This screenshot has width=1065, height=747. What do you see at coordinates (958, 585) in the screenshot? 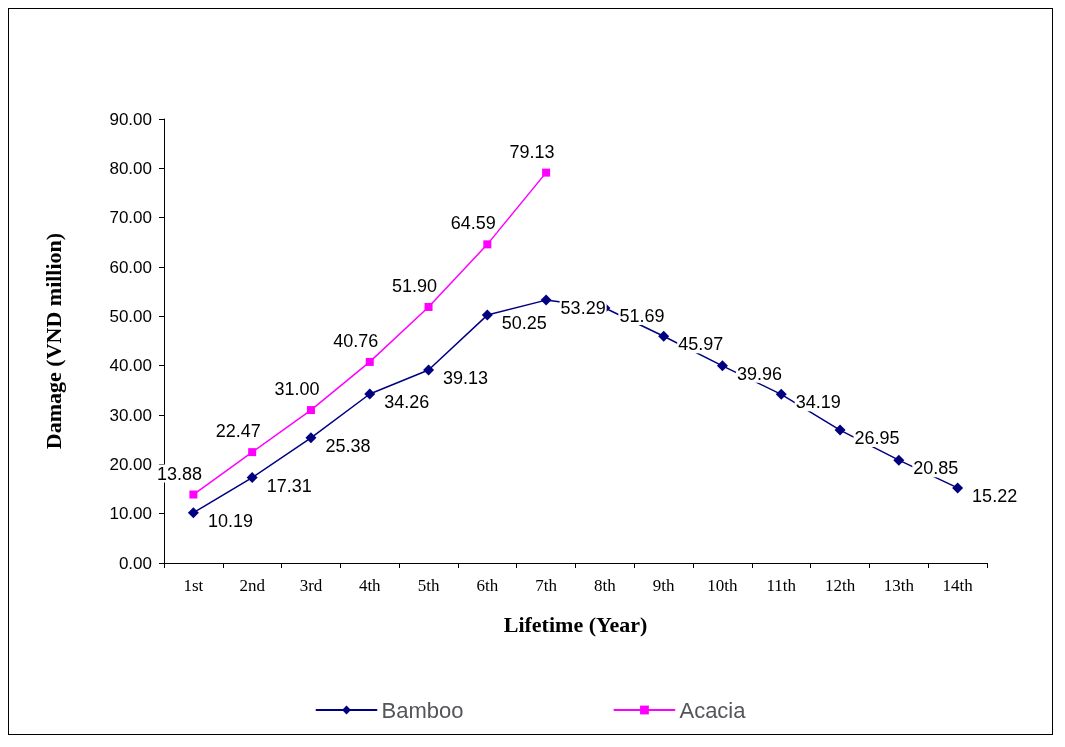
I see `x-tick-label: 14th` at bounding box center [958, 585].